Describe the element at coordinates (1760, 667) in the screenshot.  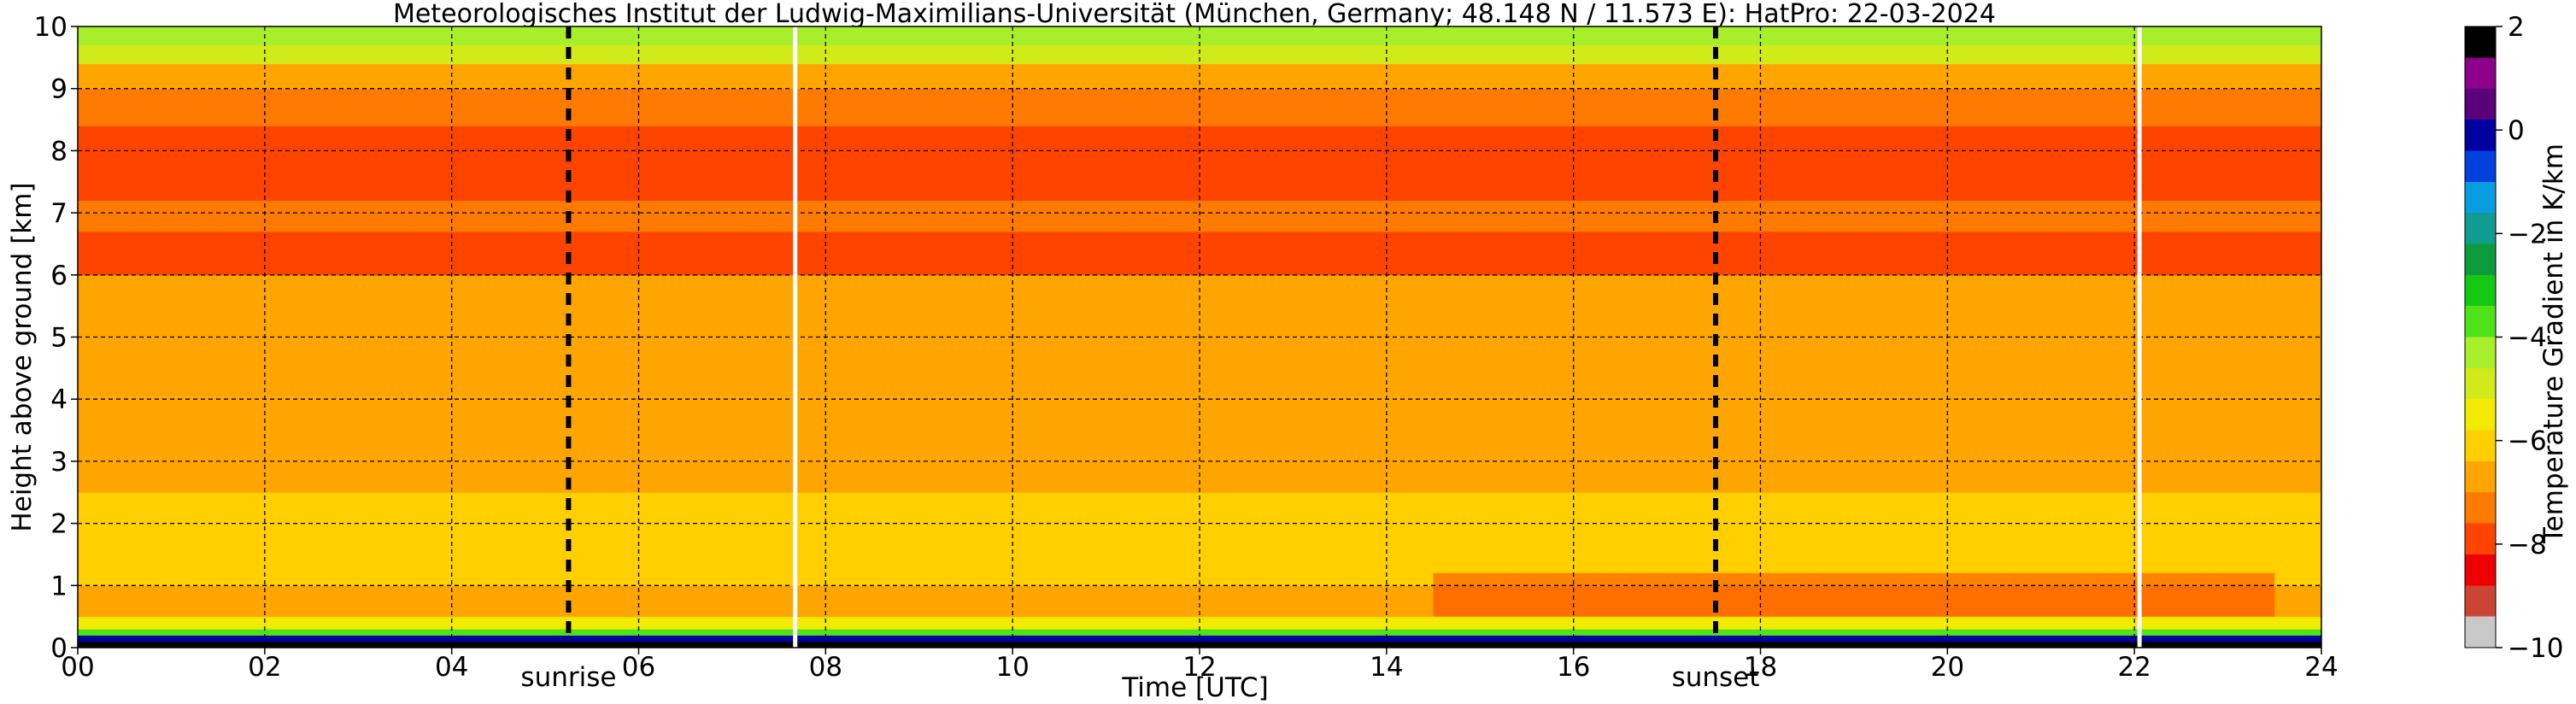
I see `x-tick-label: 18` at that location.